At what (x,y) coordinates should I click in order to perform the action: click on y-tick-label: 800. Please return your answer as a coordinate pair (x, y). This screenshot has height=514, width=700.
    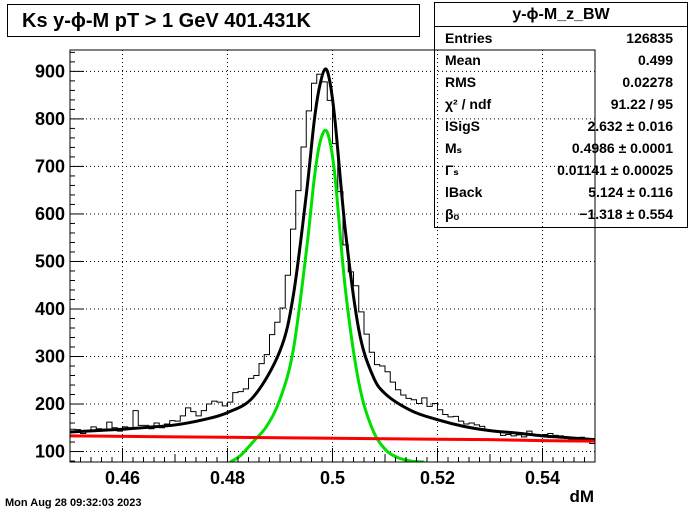
    Looking at the image, I should click on (50, 119).